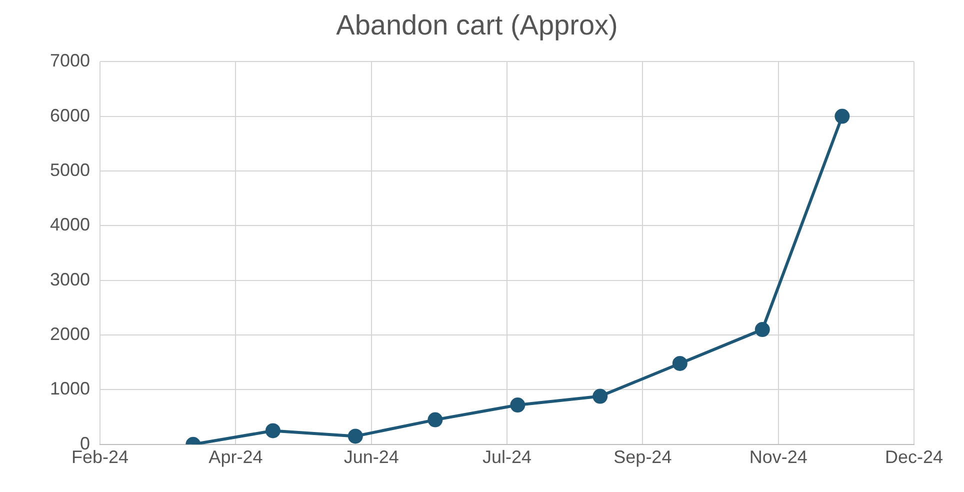 The height and width of the screenshot is (492, 964). What do you see at coordinates (477, 25) in the screenshot?
I see `chart-title: Abandon cart (Approx)` at bounding box center [477, 25].